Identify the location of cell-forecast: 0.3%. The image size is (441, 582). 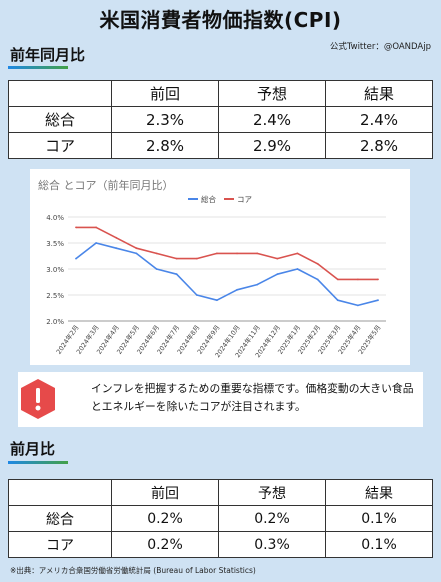
(272, 544).